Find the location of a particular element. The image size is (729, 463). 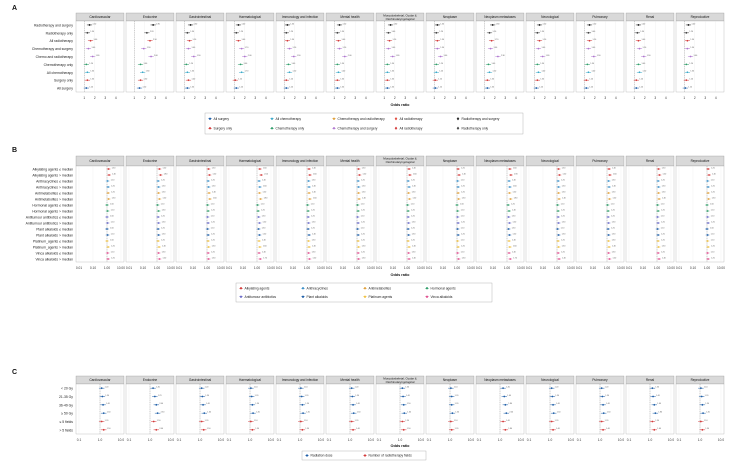

tick-label: 3 is located at coordinates (355, 98).